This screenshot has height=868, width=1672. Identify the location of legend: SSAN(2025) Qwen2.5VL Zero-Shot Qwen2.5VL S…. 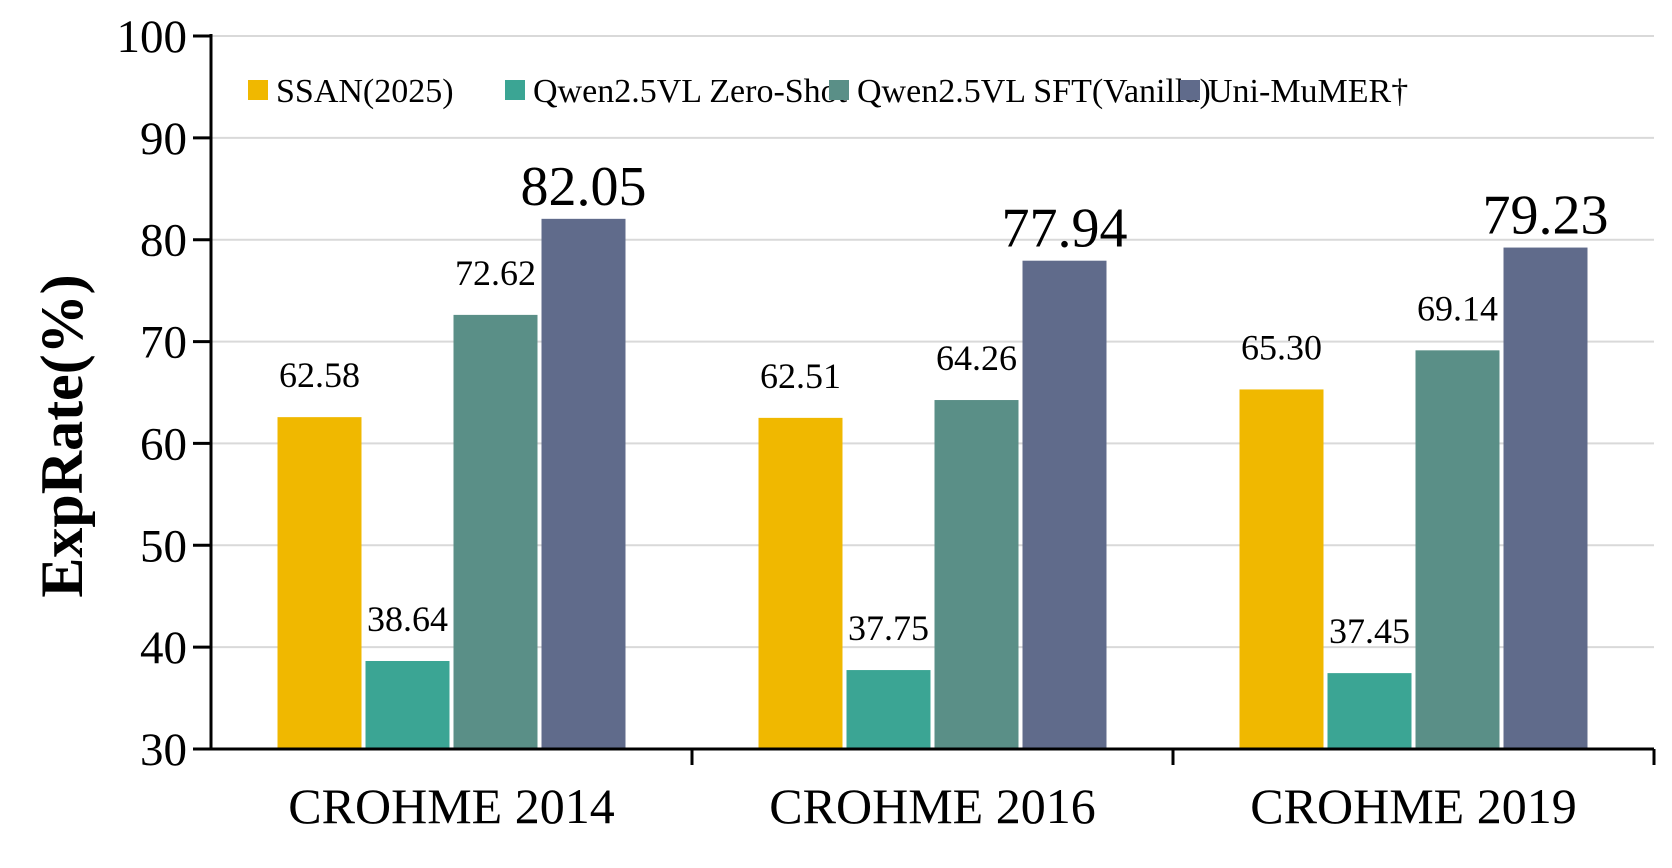
(828, 91).